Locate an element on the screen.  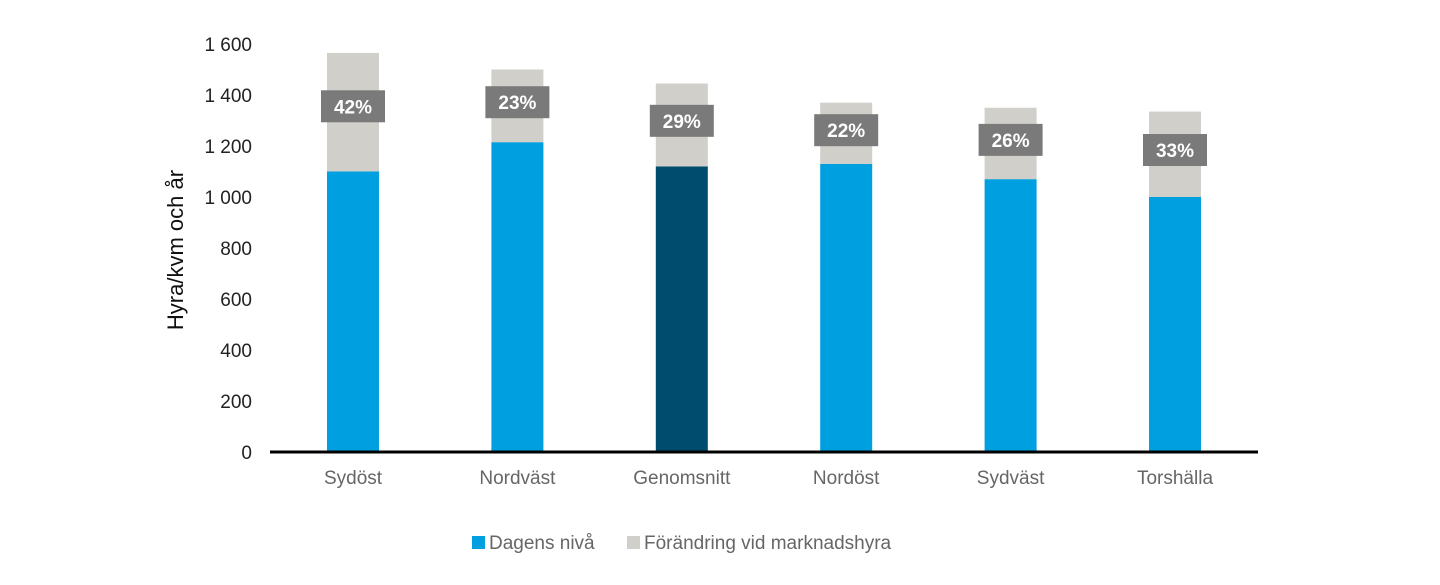
data-label: 29% is located at coordinates (682, 122).